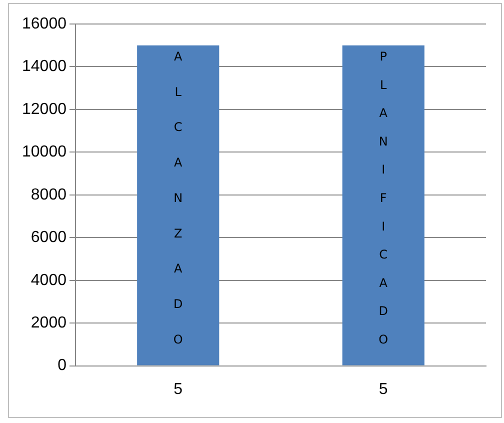 Image resolution: width=504 pixels, height=423 pixels. What do you see at coordinates (44, 109) in the screenshot?
I see `y-tick-label: 12000` at bounding box center [44, 109].